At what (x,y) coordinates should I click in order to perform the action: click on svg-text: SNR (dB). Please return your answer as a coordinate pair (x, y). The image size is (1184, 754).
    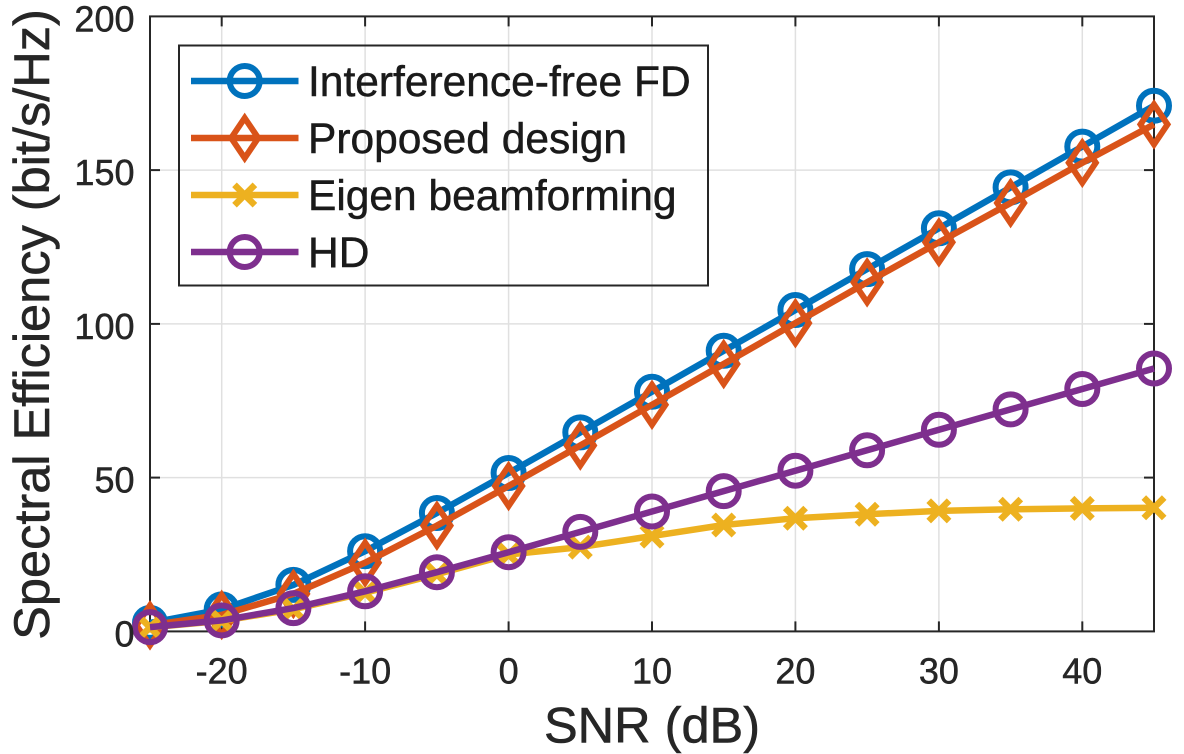
    Looking at the image, I should click on (652, 725).